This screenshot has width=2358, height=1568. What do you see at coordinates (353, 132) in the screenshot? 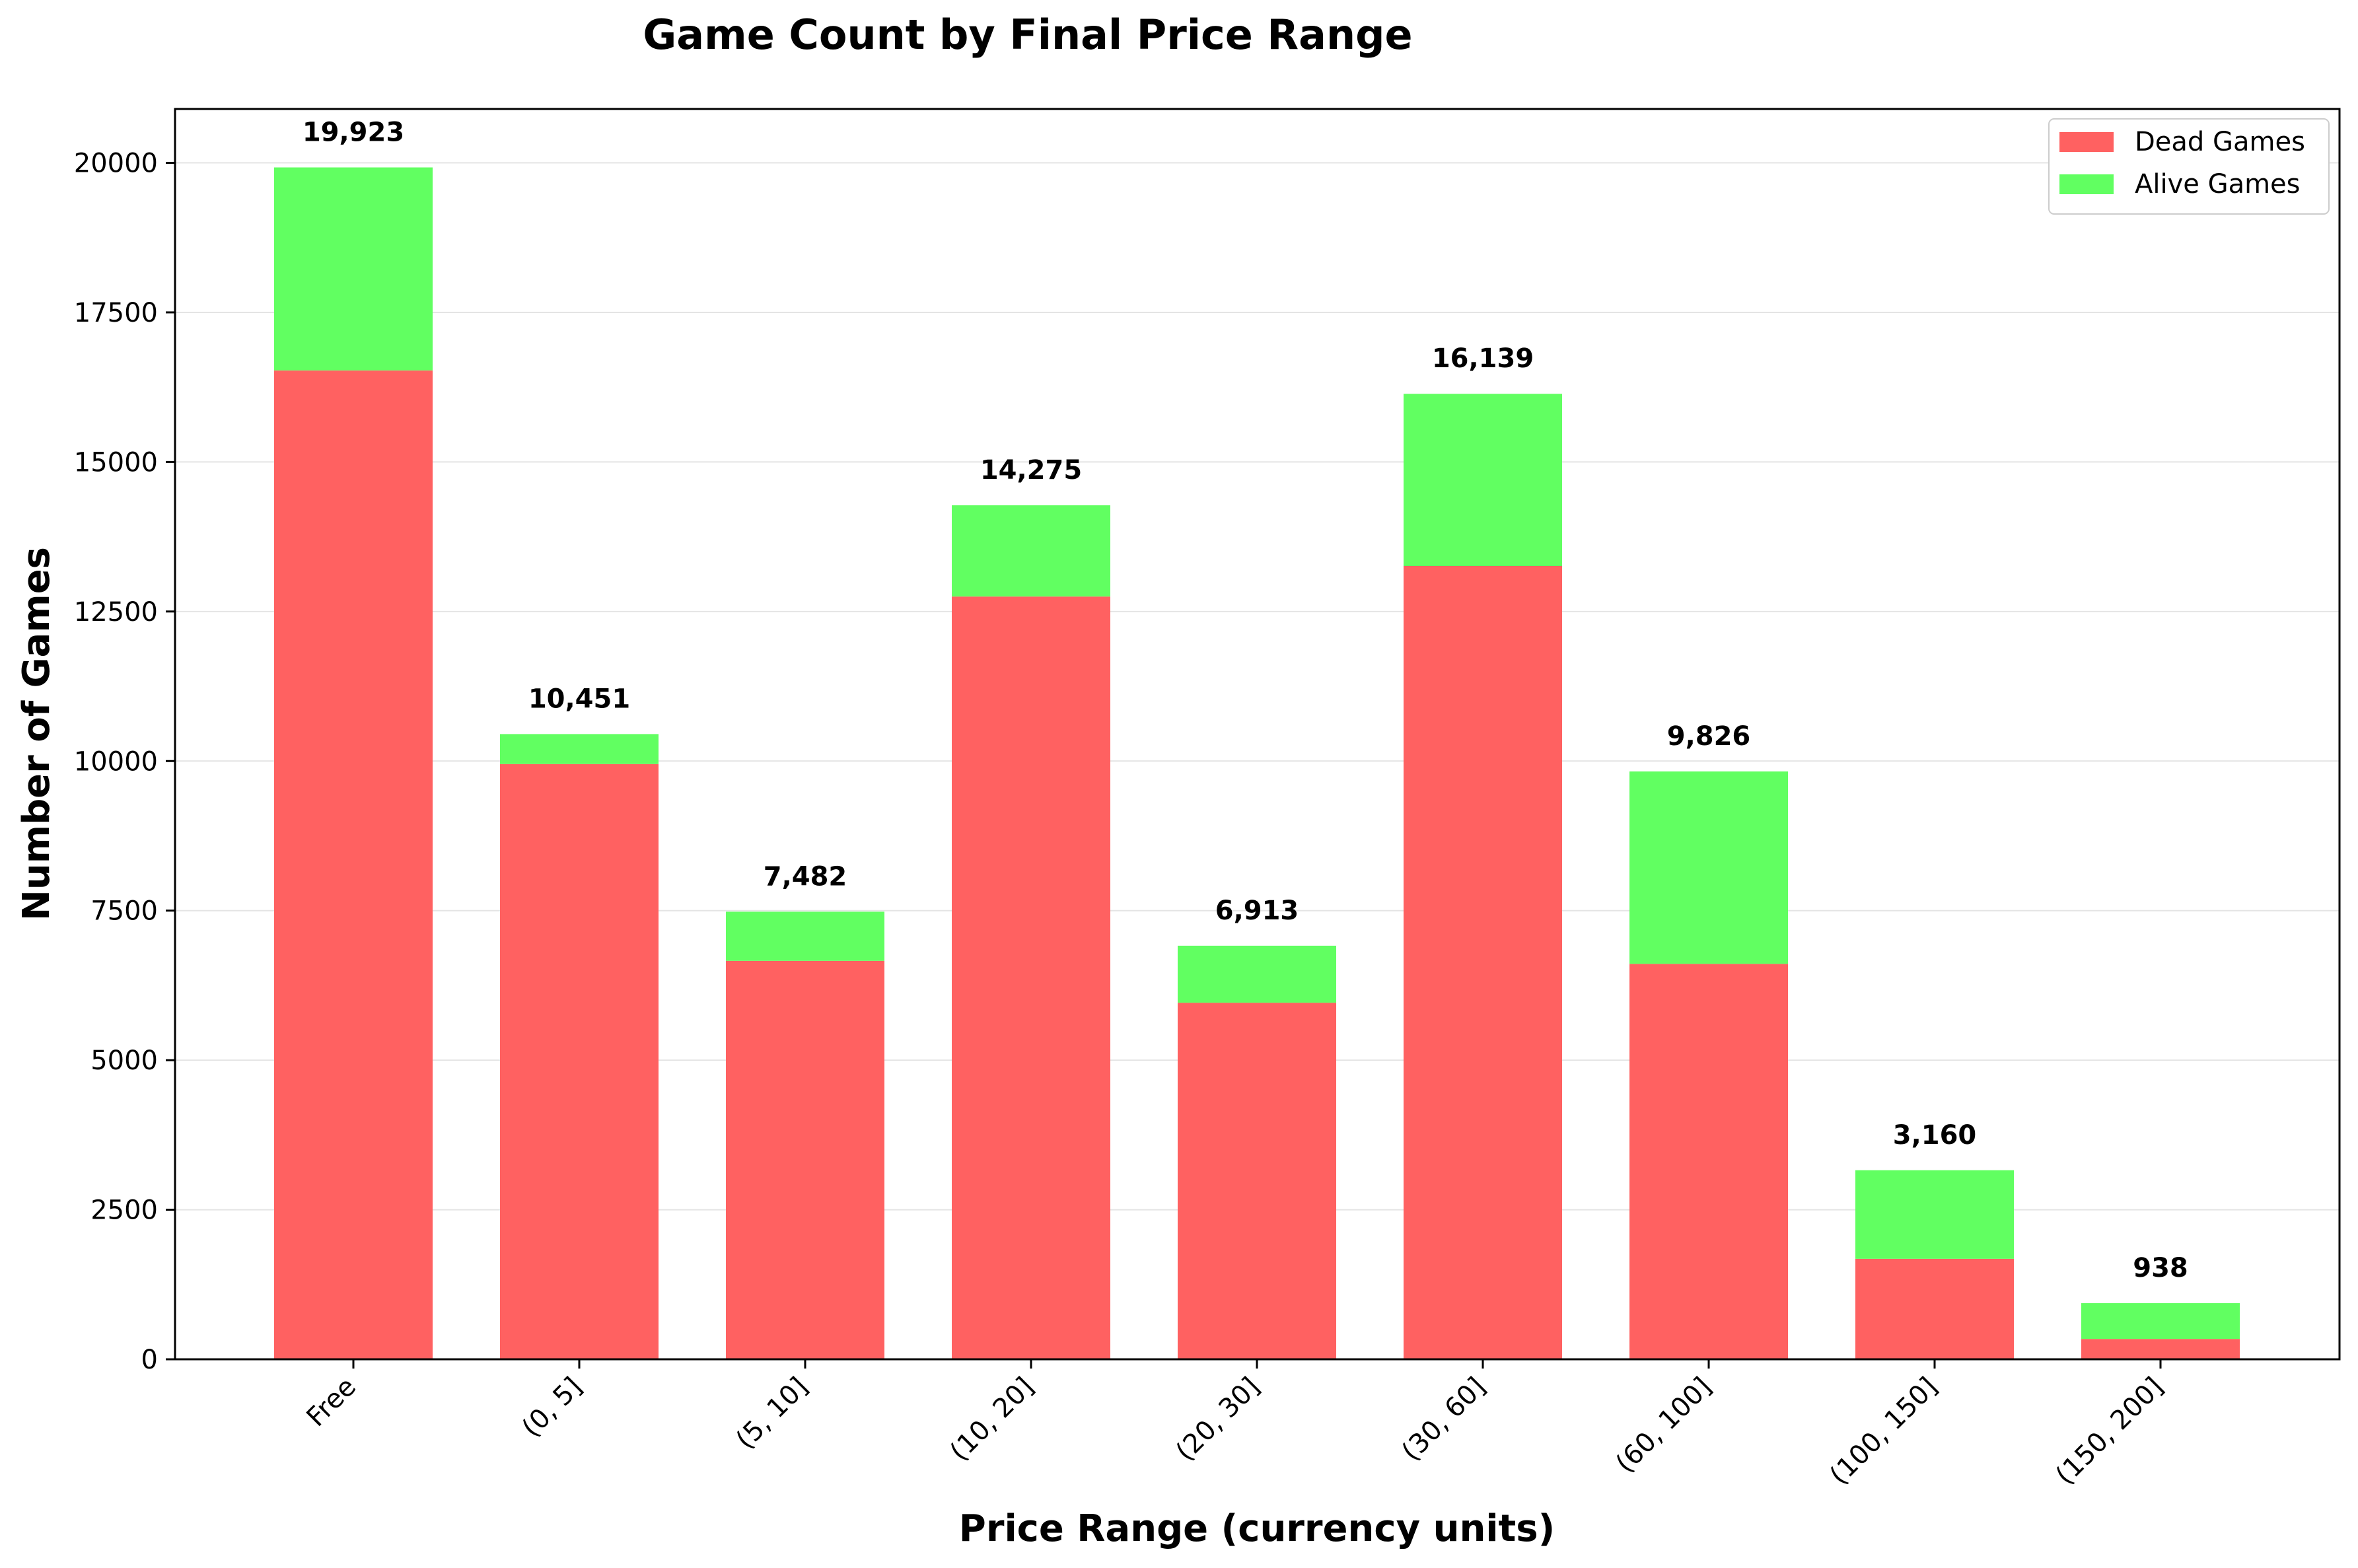
I see `total-label: 19,923` at bounding box center [353, 132].